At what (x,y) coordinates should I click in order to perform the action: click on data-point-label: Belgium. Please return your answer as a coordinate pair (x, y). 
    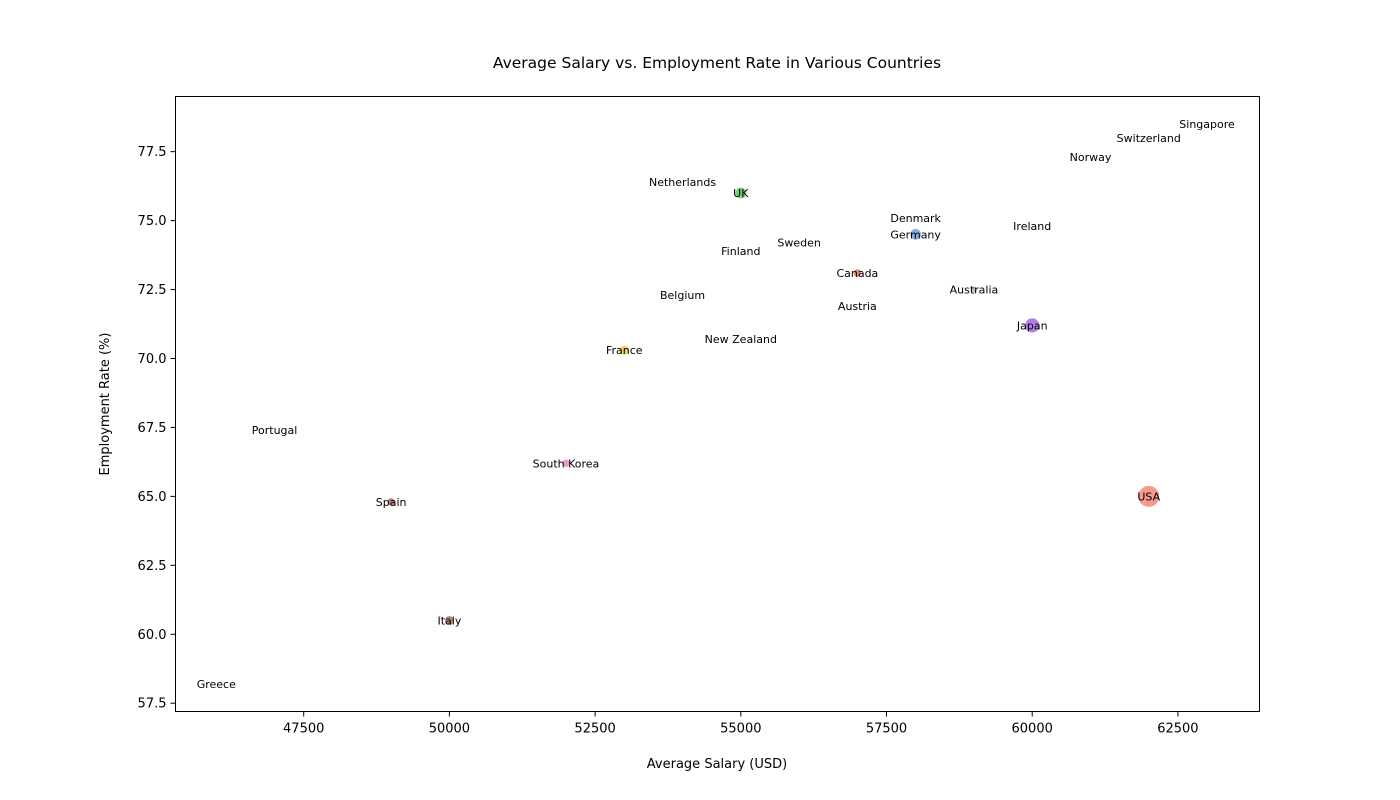
    Looking at the image, I should click on (682, 295).